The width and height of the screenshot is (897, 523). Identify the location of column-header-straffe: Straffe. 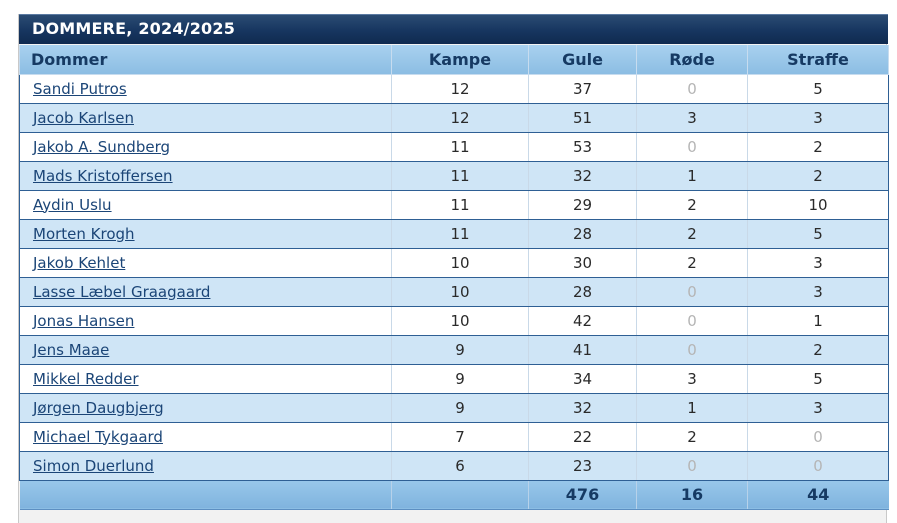
(818, 60).